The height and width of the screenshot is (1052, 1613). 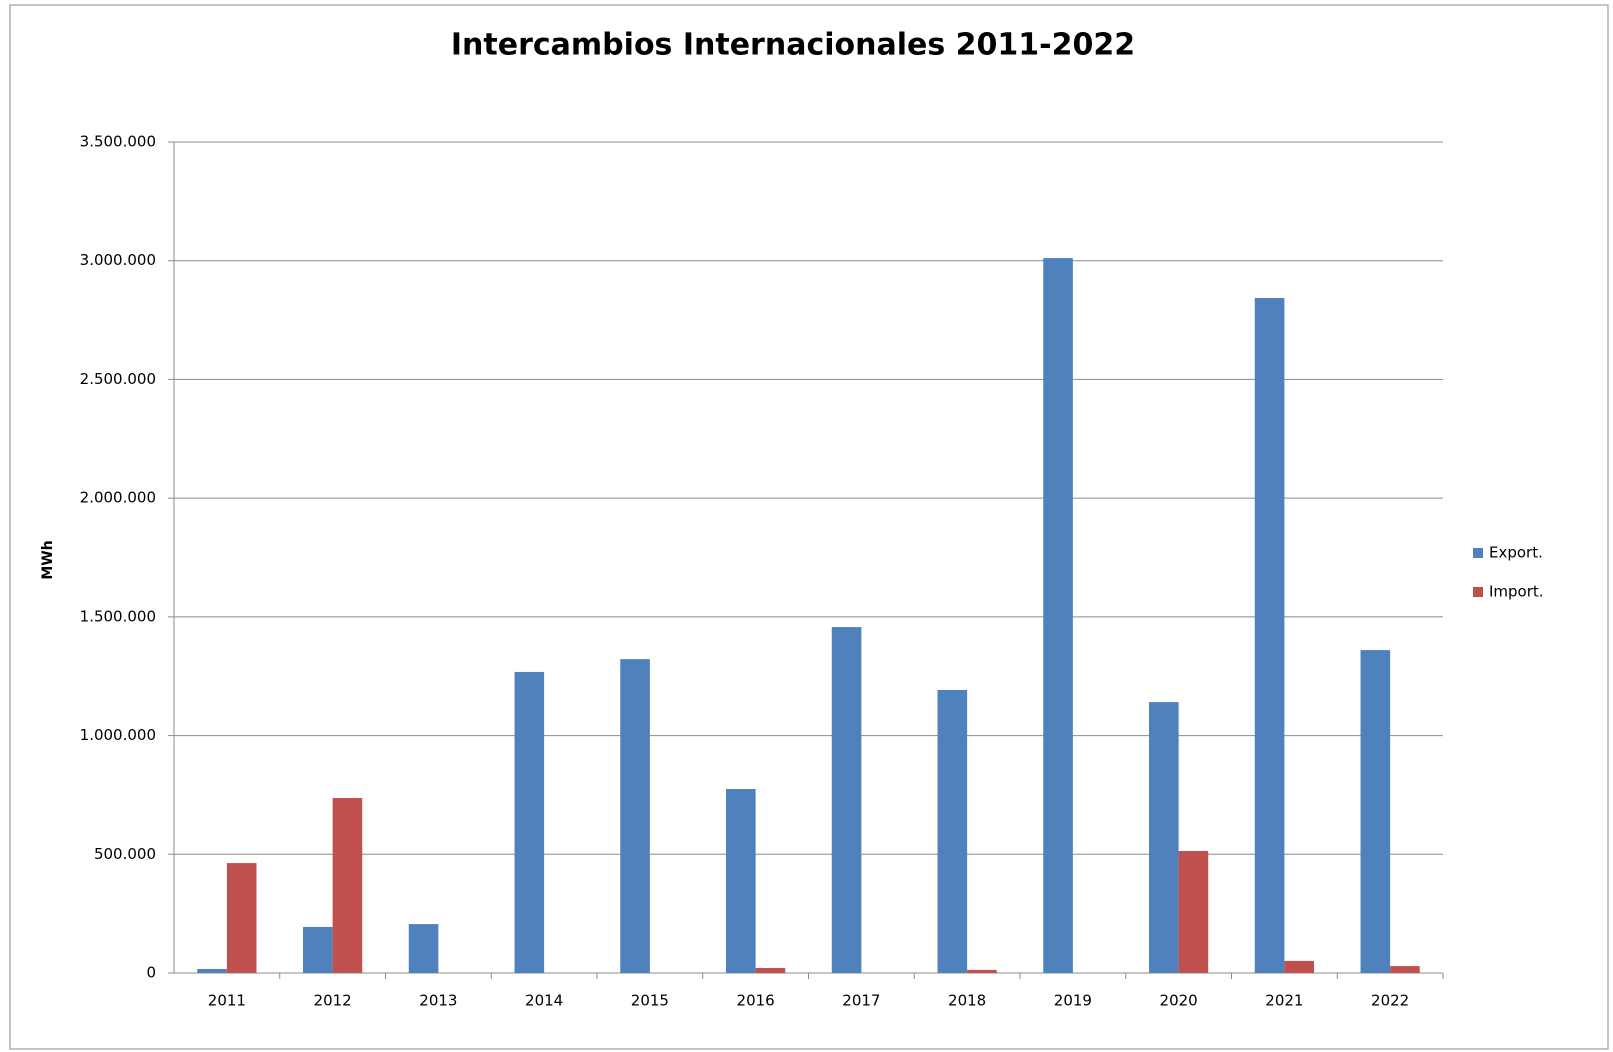 What do you see at coordinates (333, 1001) in the screenshot?
I see `x-tick-label: 2012` at bounding box center [333, 1001].